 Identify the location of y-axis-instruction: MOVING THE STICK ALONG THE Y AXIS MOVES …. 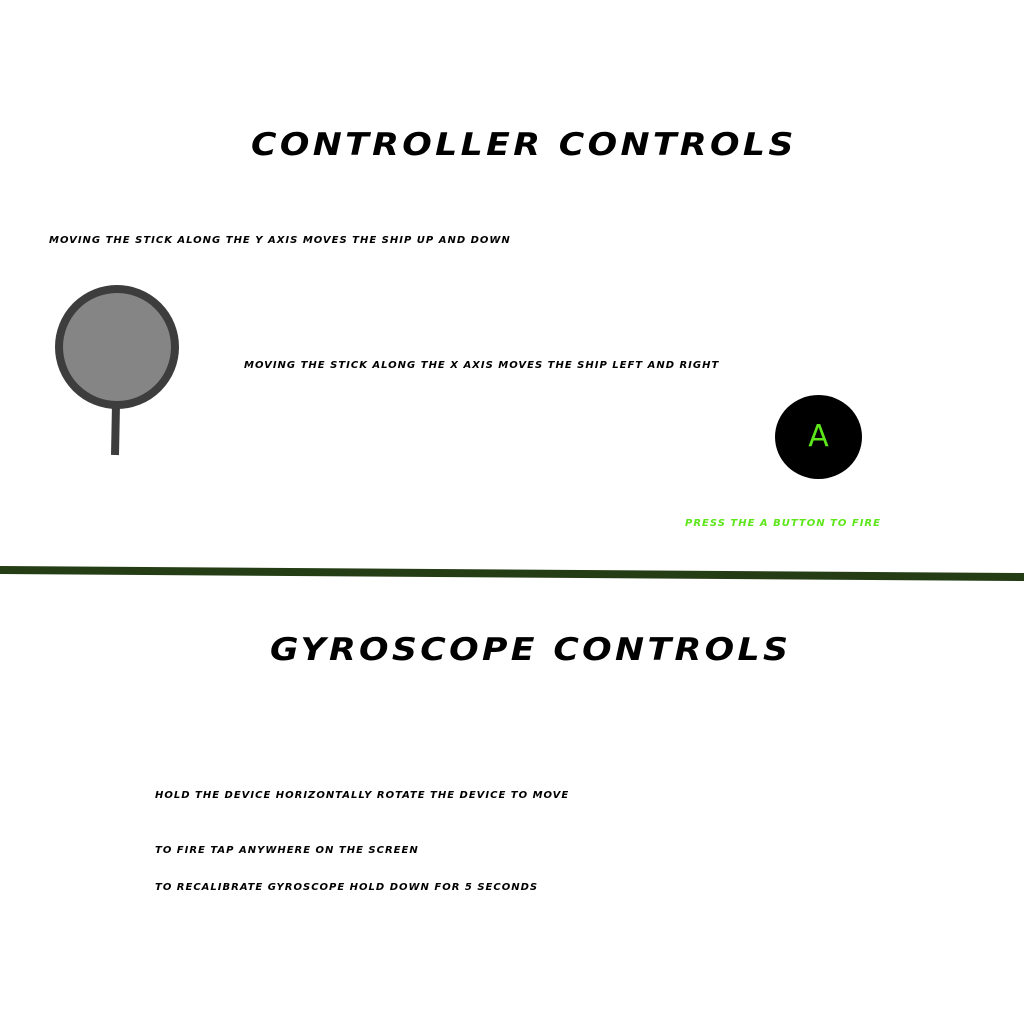
(280, 240).